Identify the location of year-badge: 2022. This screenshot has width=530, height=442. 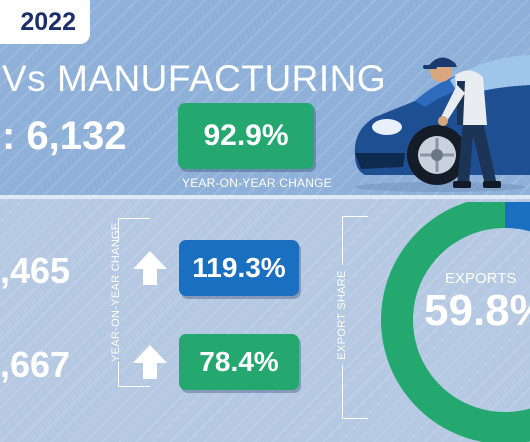
(45, 22).